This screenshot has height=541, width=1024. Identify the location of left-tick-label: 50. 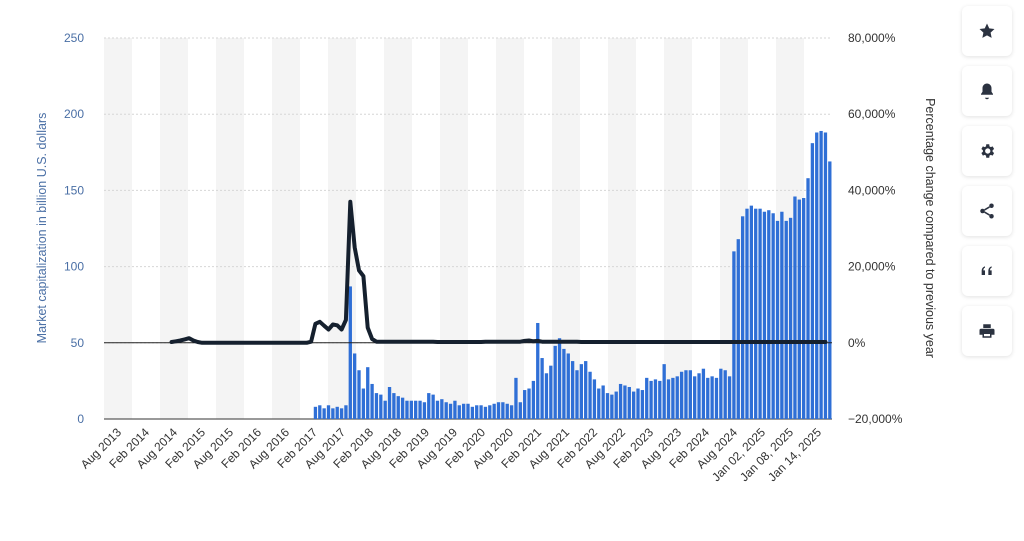
(78, 343).